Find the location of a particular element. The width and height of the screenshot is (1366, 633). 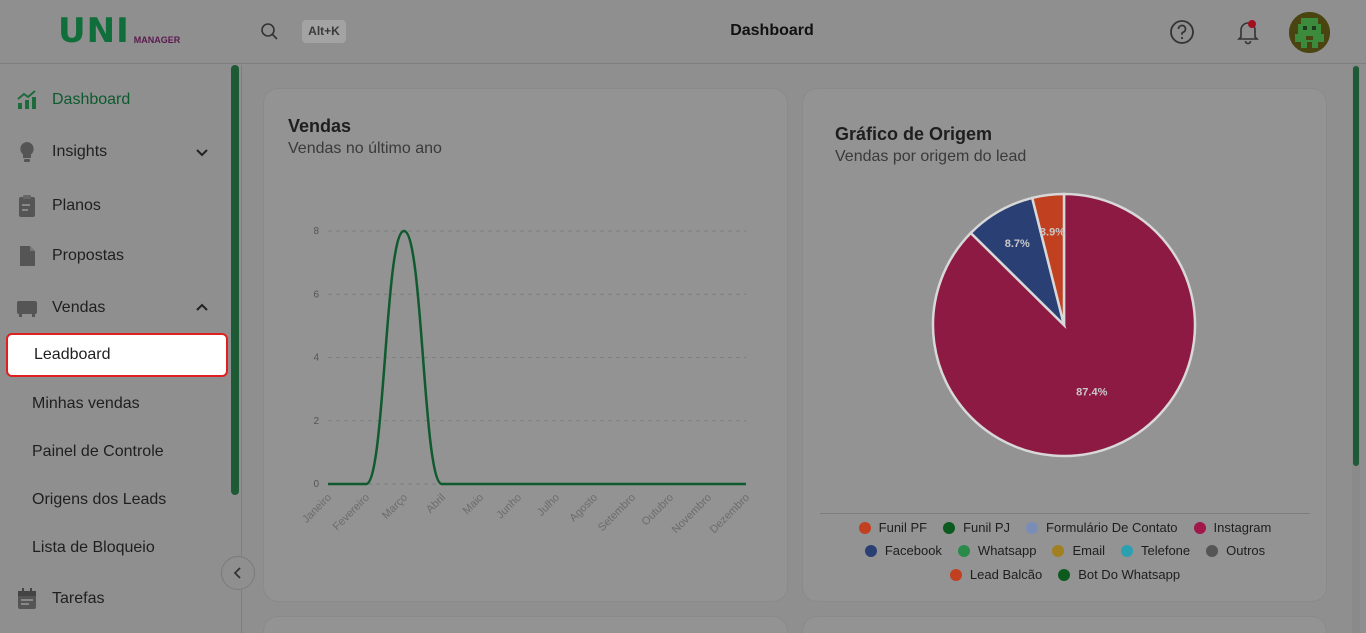

x-tick-label: Agosto is located at coordinates (583, 508).